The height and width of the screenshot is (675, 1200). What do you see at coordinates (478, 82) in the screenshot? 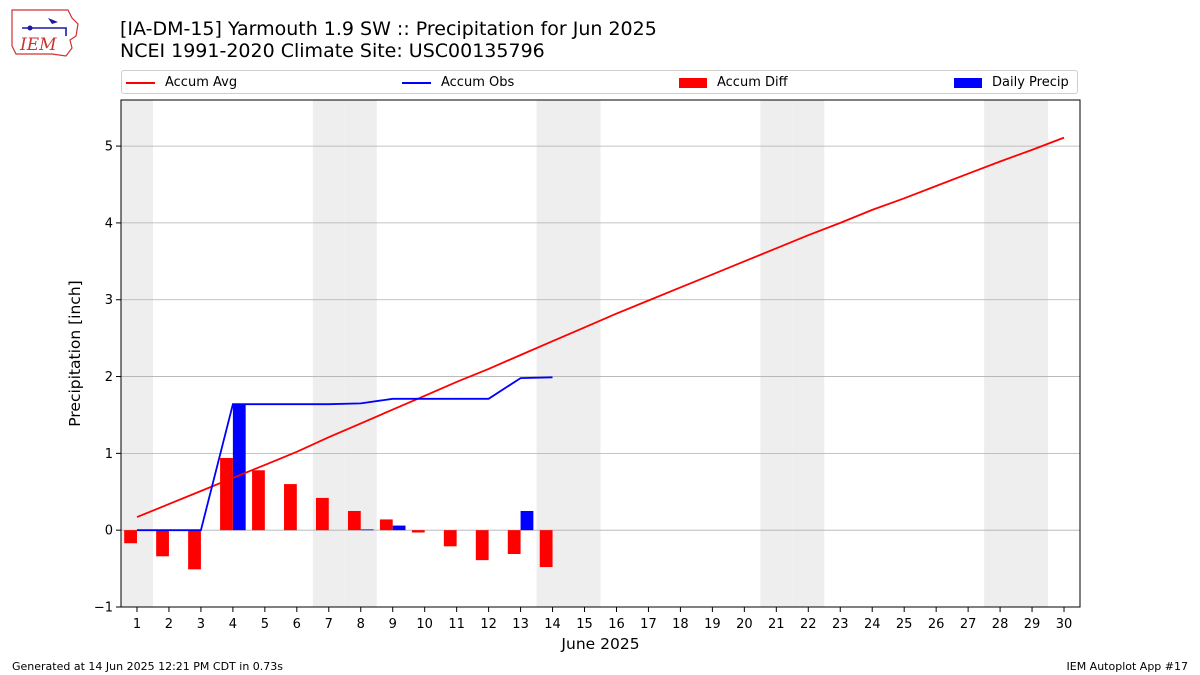
I see `legend-label-accum-obs: Accum Obs` at bounding box center [478, 82].